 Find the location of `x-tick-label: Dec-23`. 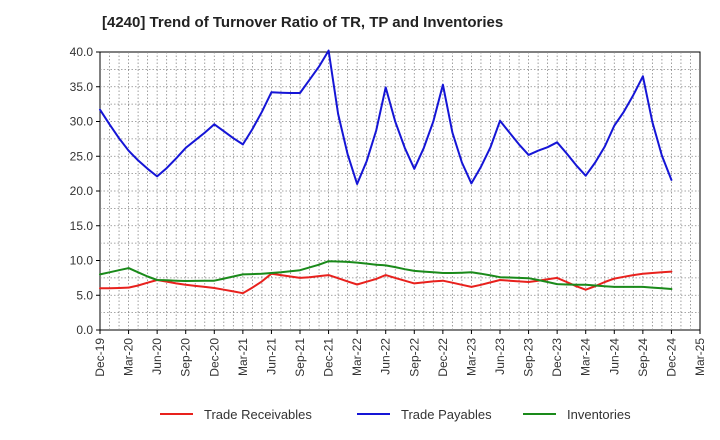

x-tick-label: Dec-23 is located at coordinates (557, 357).